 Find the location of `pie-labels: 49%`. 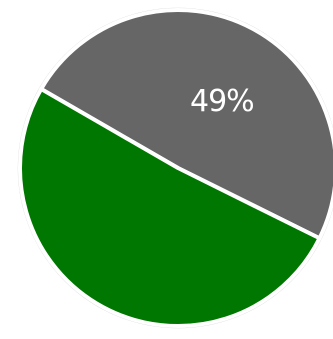

pie-labels: 49% is located at coordinates (222, 101).